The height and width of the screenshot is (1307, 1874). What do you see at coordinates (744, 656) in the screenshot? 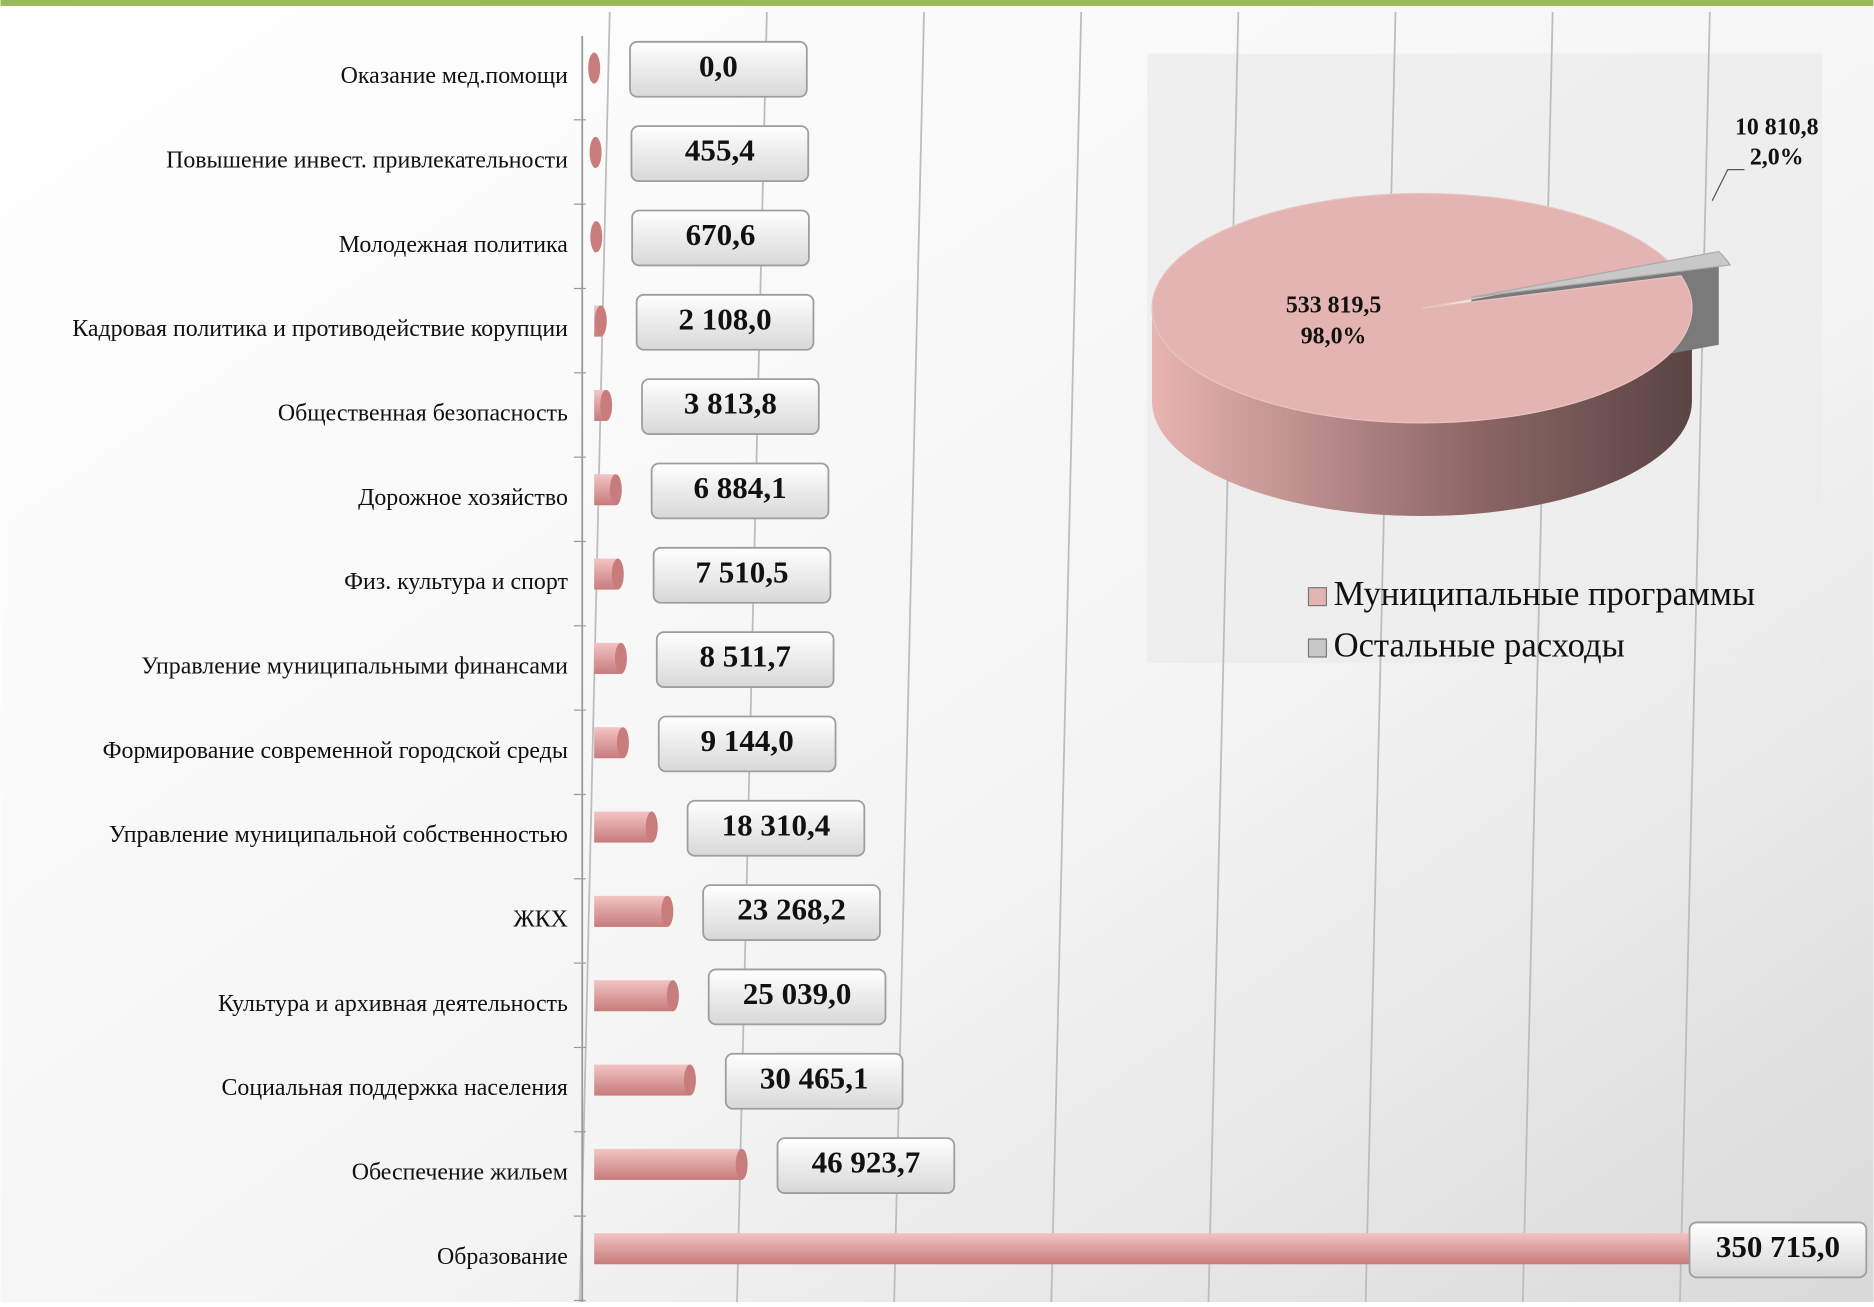
I see `value-label: 8 511,7` at bounding box center [744, 656].